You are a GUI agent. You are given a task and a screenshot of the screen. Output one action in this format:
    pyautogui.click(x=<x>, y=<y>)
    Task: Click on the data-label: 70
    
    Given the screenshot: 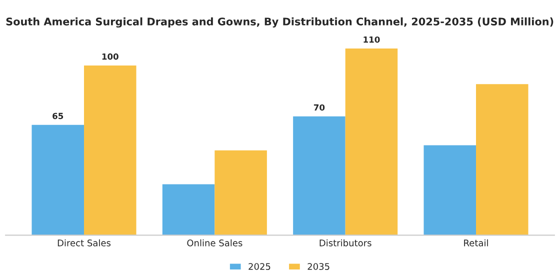 What is the action you would take?
    pyautogui.click(x=319, y=107)
    